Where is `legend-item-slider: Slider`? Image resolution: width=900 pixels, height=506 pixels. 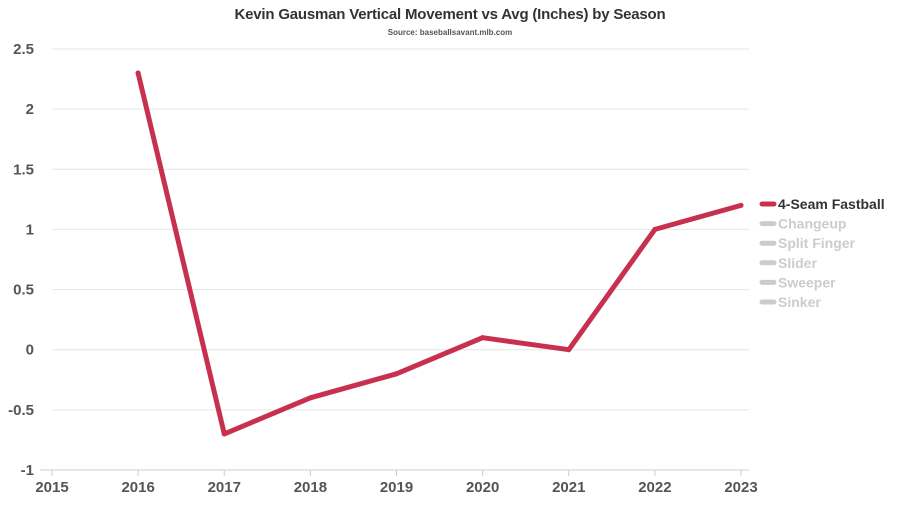
legend-item-slider: Slider is located at coordinates (788, 263).